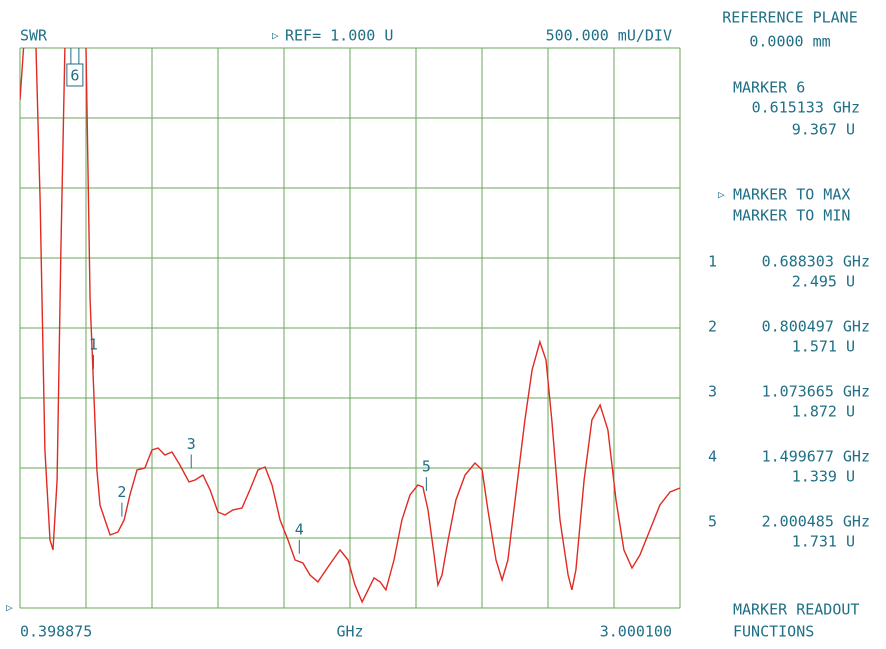 The width and height of the screenshot is (886, 649). Describe the element at coordinates (816, 392) in the screenshot. I see `readout-freq: 1.073665 GHz` at that location.